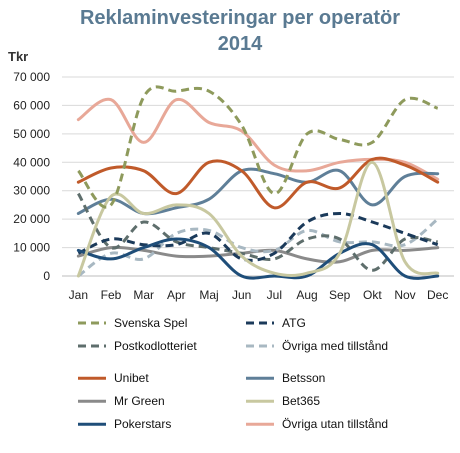  Describe the element at coordinates (139, 401) in the screenshot. I see `legend-label: Mr Green` at that location.